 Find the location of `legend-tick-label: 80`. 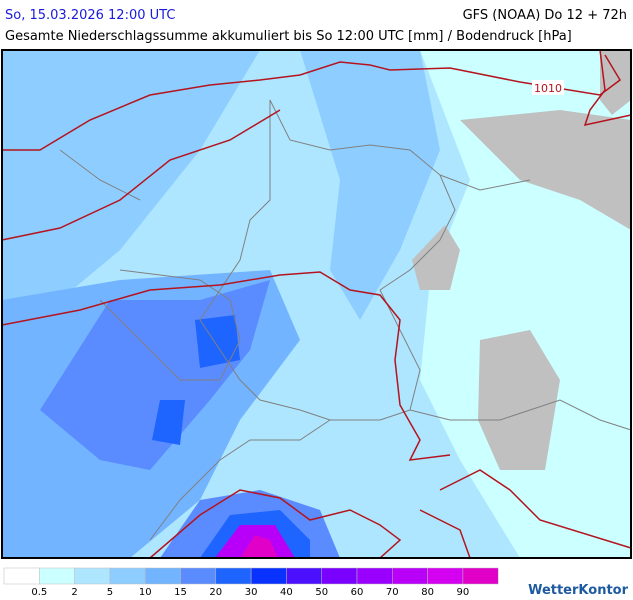

legend-tick-label: 80 is located at coordinates (427, 592).